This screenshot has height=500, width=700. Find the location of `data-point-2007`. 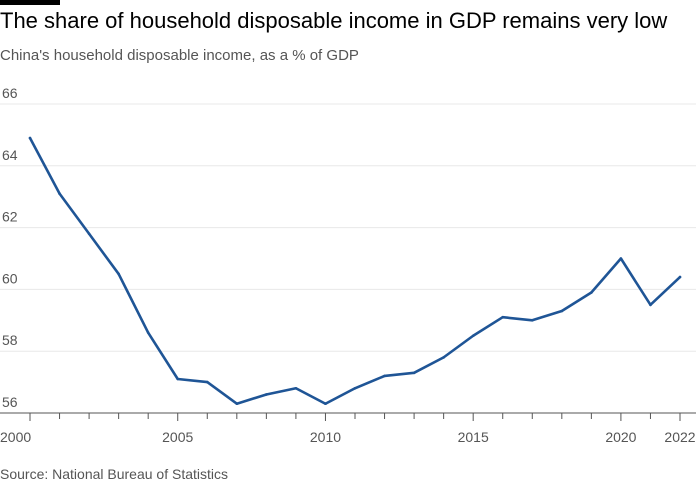

data-point-2007 is located at coordinates (237, 404).